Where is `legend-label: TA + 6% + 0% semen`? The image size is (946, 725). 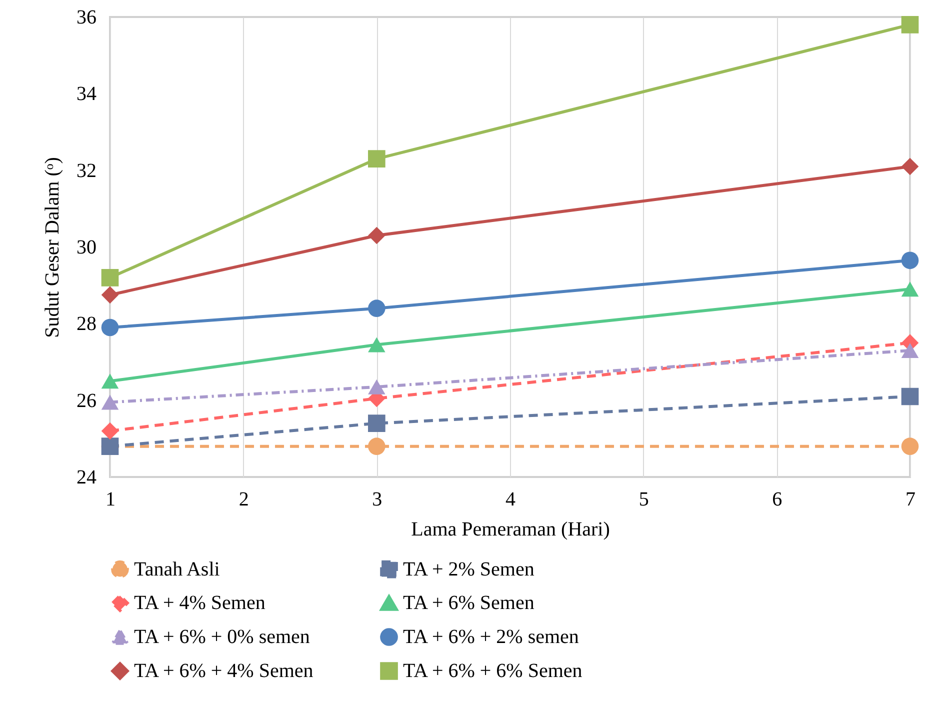 legend-label: TA + 6% + 0% semen is located at coordinates (222, 637).